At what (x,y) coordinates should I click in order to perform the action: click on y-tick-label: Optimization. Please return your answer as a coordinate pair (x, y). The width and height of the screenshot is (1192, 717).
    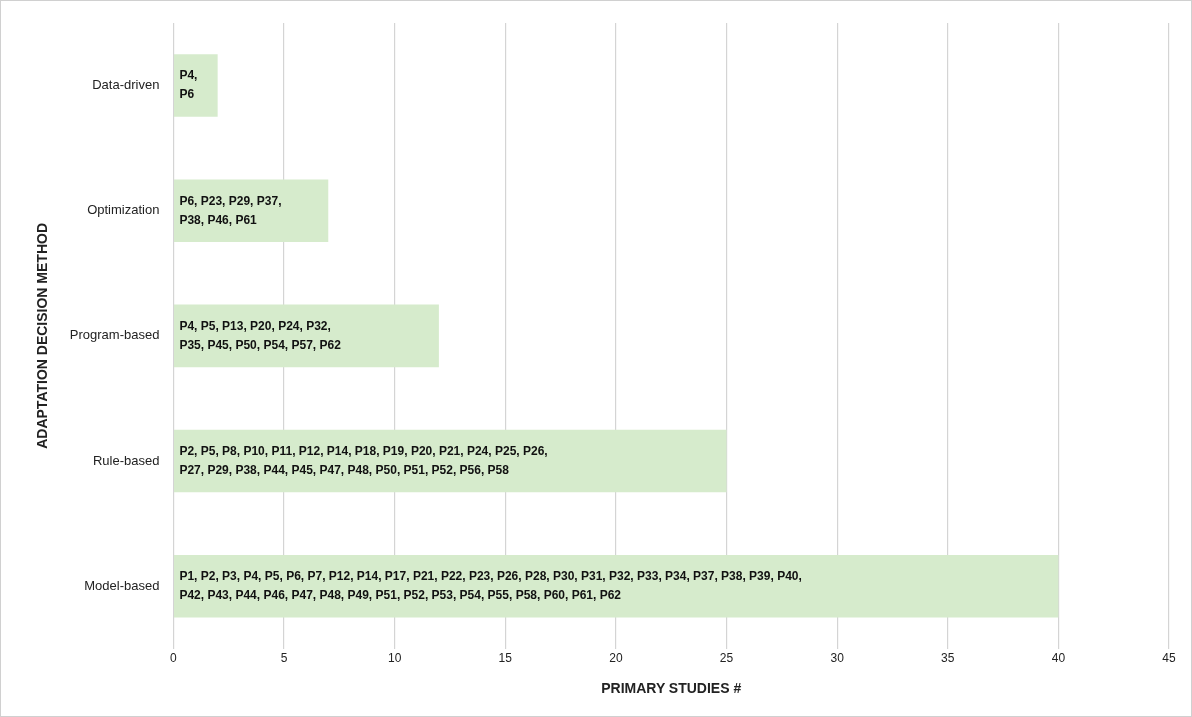
    Looking at the image, I should click on (123, 210).